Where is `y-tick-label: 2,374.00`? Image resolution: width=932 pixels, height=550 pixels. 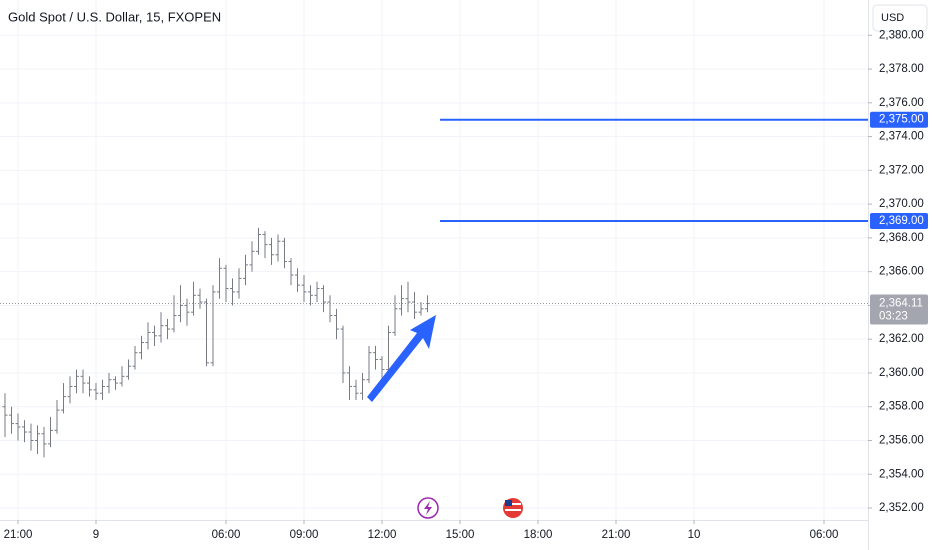
y-tick-label: 2,374.00 is located at coordinates (901, 137).